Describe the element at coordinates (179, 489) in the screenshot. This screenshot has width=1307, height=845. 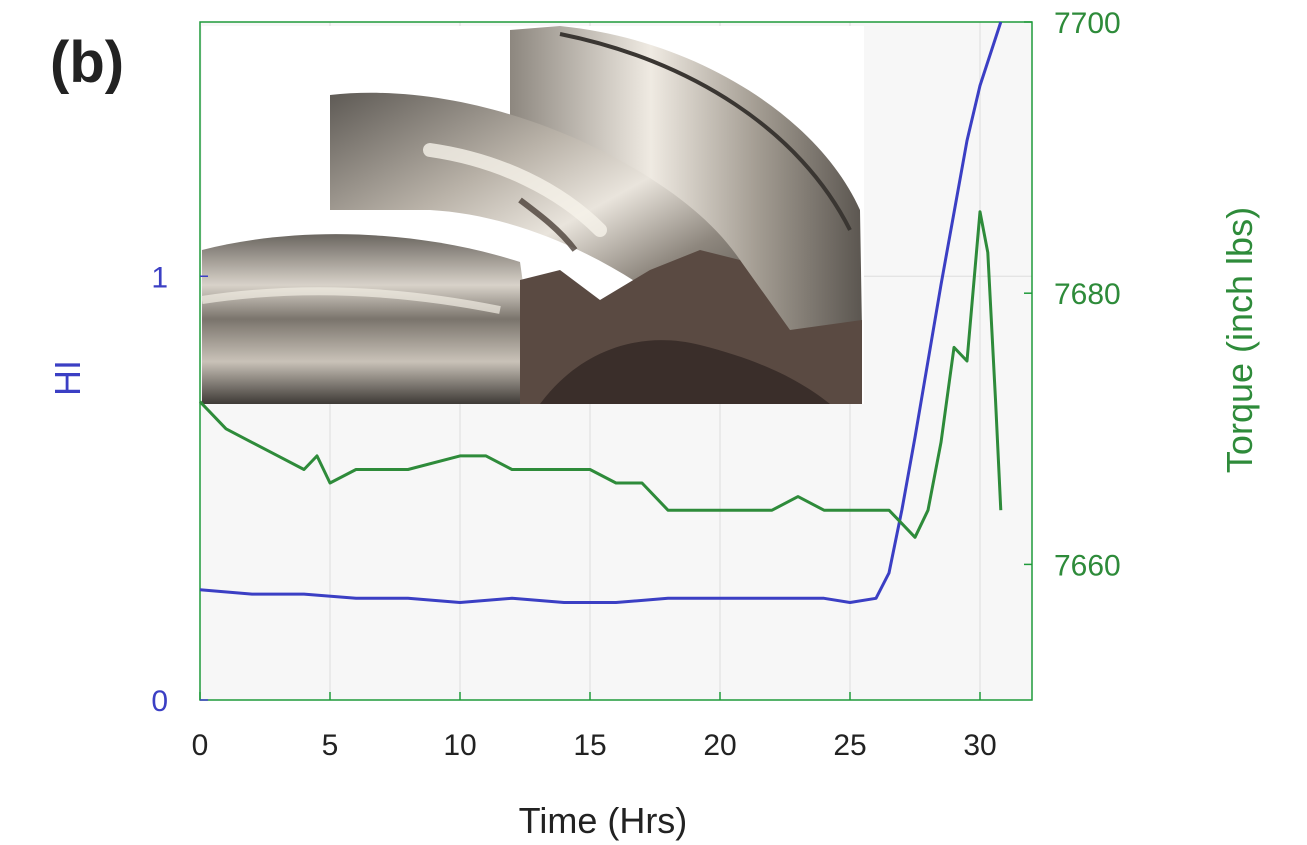
I see `left-axis-ticks: 01` at that location.